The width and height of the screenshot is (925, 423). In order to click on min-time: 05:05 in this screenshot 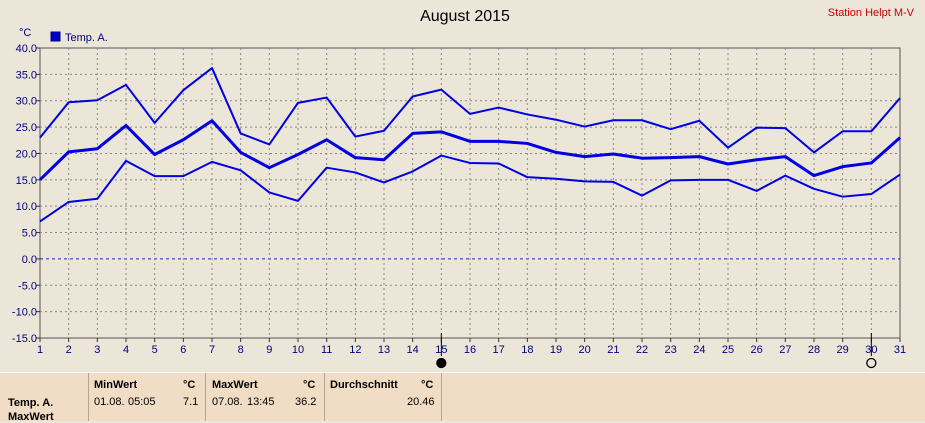, I will do `click(142, 402)`.